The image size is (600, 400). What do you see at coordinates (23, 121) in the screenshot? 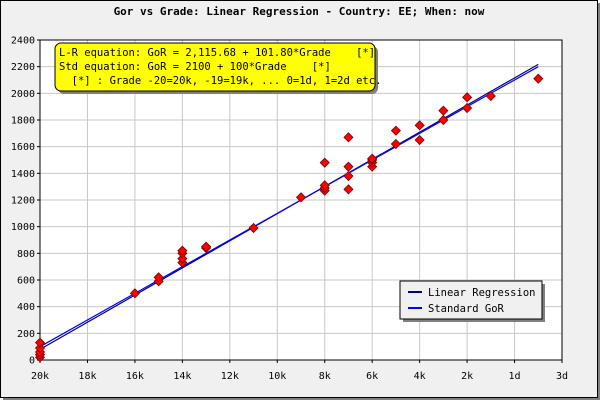
I see `y-tick-label: 1800` at bounding box center [23, 121].